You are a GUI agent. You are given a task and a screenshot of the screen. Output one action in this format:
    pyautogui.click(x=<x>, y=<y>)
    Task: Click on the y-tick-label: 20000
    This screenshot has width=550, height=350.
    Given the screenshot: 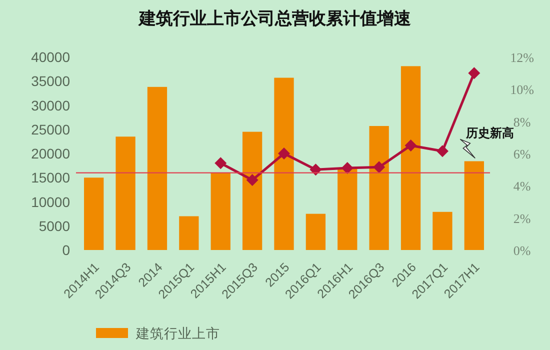 What is the action you would take?
    pyautogui.click(x=50, y=154)
    